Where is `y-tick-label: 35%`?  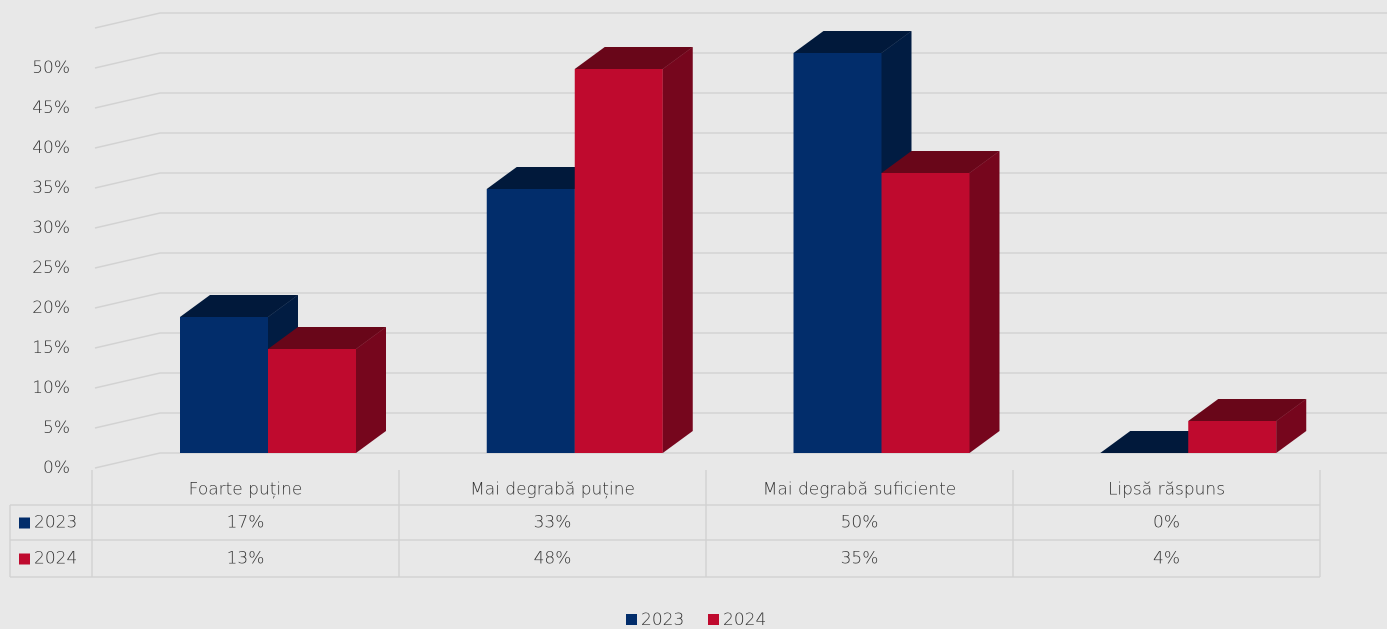 y-tick-label: 35% is located at coordinates (51, 188).